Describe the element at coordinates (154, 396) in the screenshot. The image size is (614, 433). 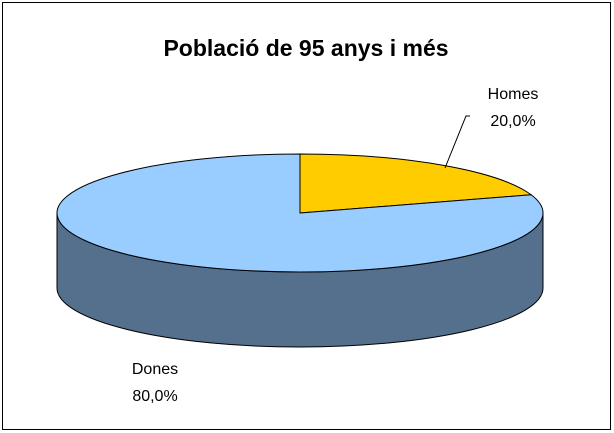
I see `value-label: 80,0%` at that location.